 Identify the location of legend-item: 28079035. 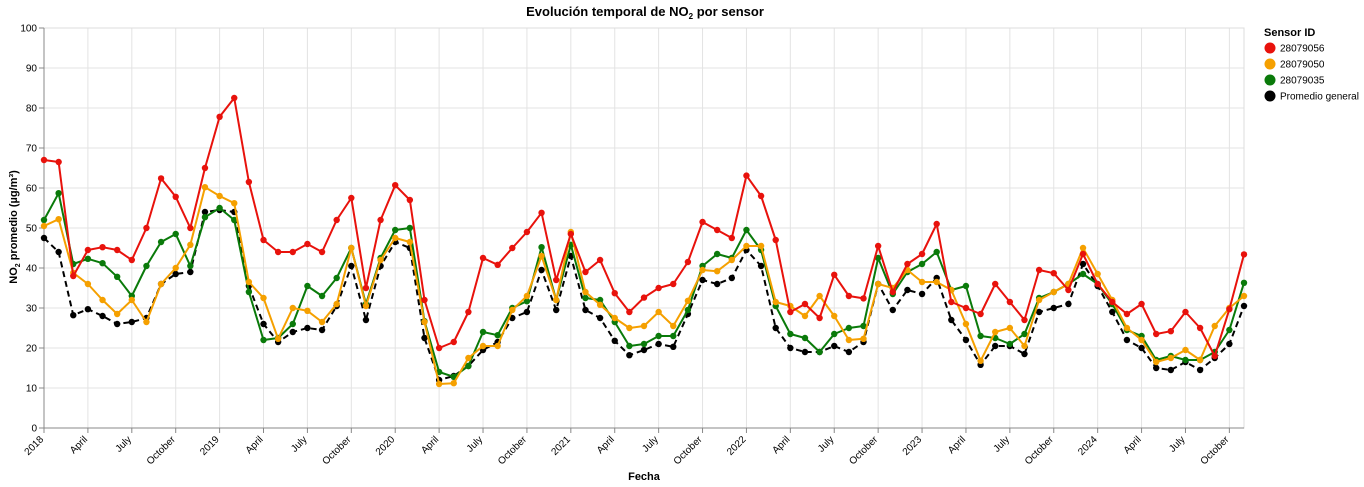
(1294, 80).